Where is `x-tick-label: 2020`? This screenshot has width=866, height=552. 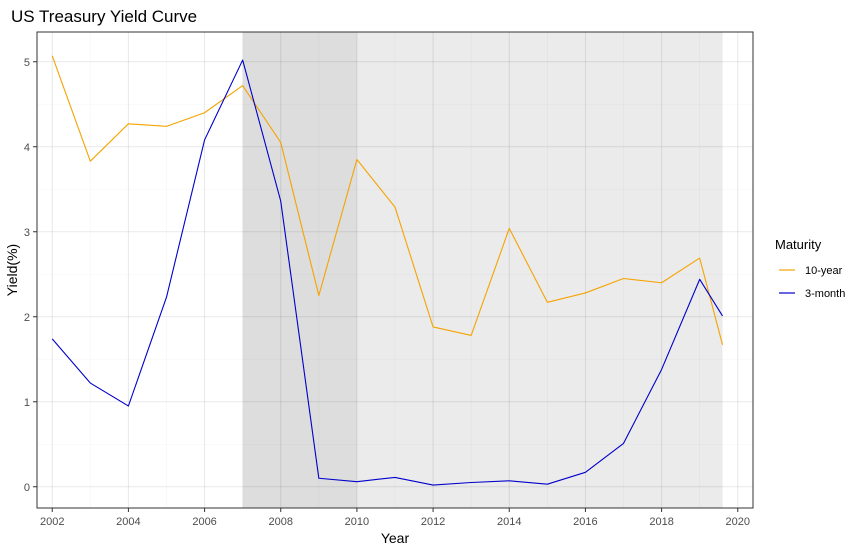 x-tick-label: 2020 is located at coordinates (738, 522).